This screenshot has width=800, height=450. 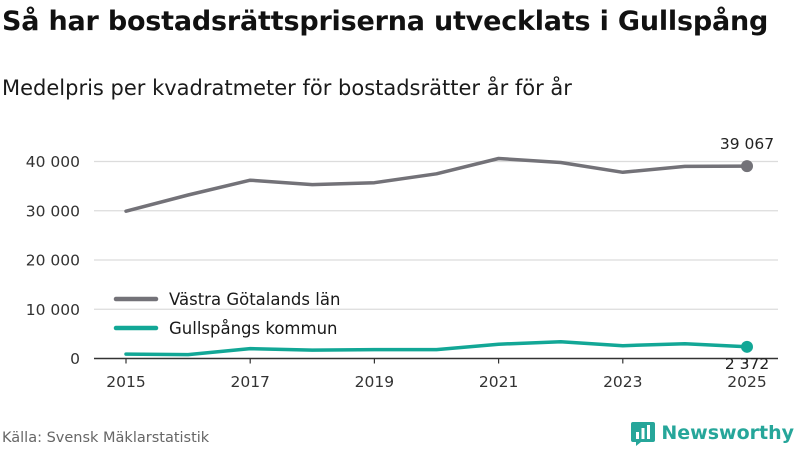 What do you see at coordinates (622, 382) in the screenshot?
I see `x-tick-label: 2023` at bounding box center [622, 382].